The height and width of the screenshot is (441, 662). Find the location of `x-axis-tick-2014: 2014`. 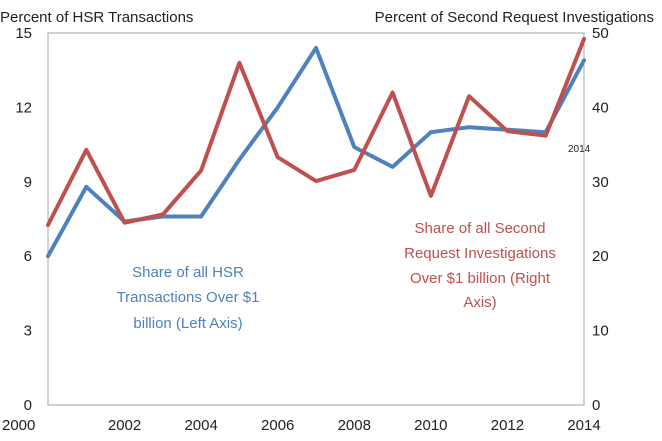

x-axis-tick-2014: 2014 is located at coordinates (583, 425).